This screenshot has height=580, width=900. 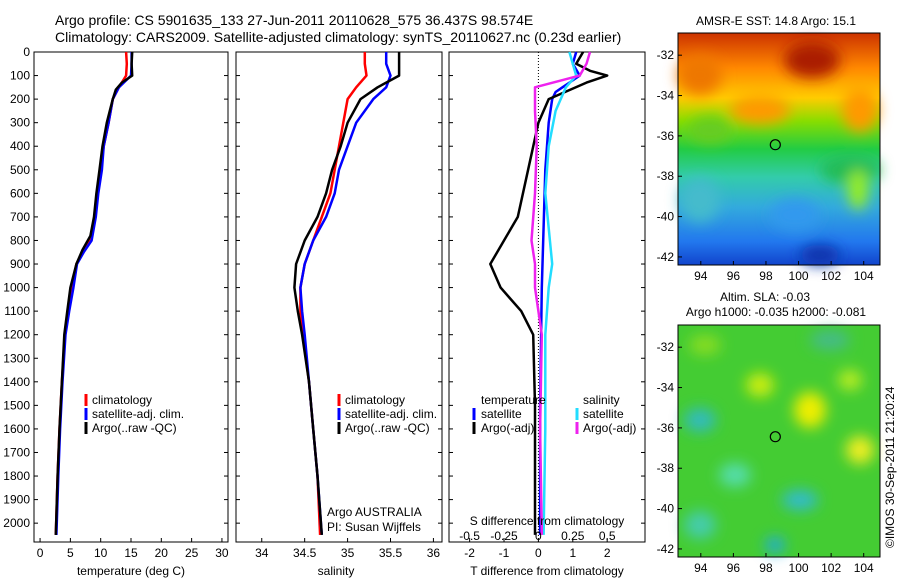 I want to click on sla-map-frame, so click(x=779, y=441).